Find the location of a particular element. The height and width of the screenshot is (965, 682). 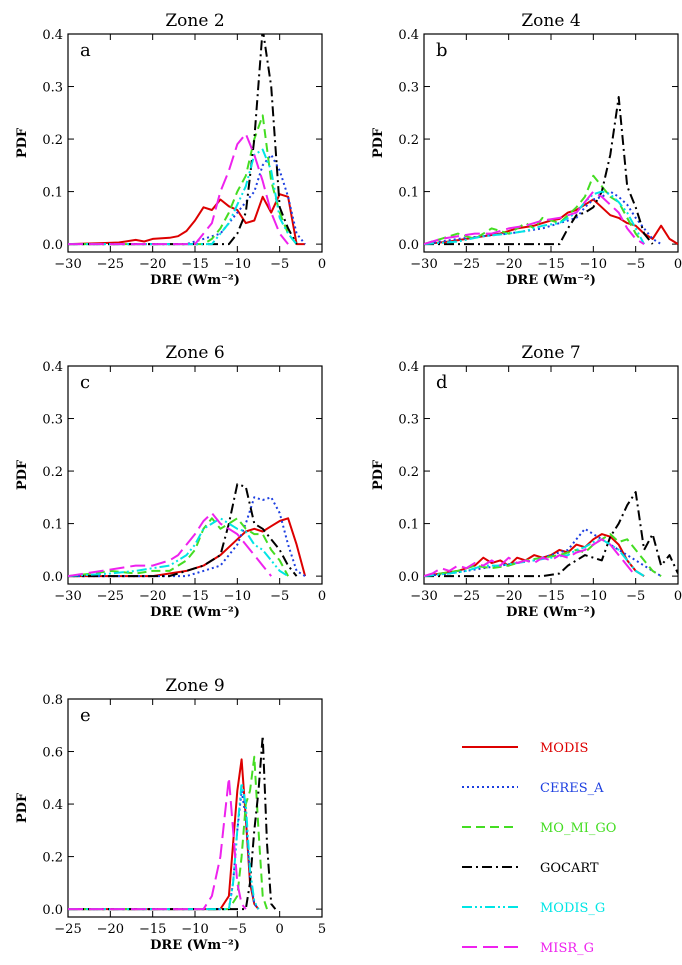

panel-letter: d is located at coordinates (442, 382).